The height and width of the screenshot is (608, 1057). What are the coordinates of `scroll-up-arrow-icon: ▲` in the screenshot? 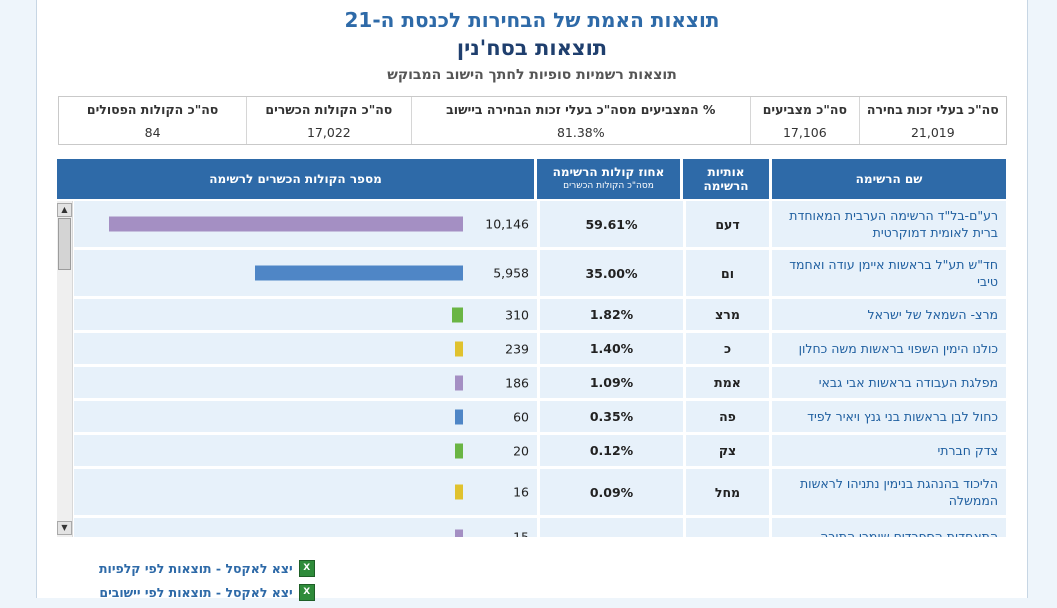 It's located at (64, 210).